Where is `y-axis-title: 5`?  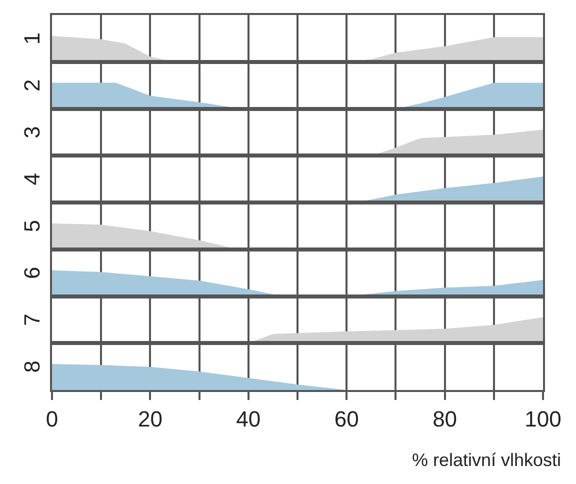 y-axis-title: 5 is located at coordinates (31, 226).